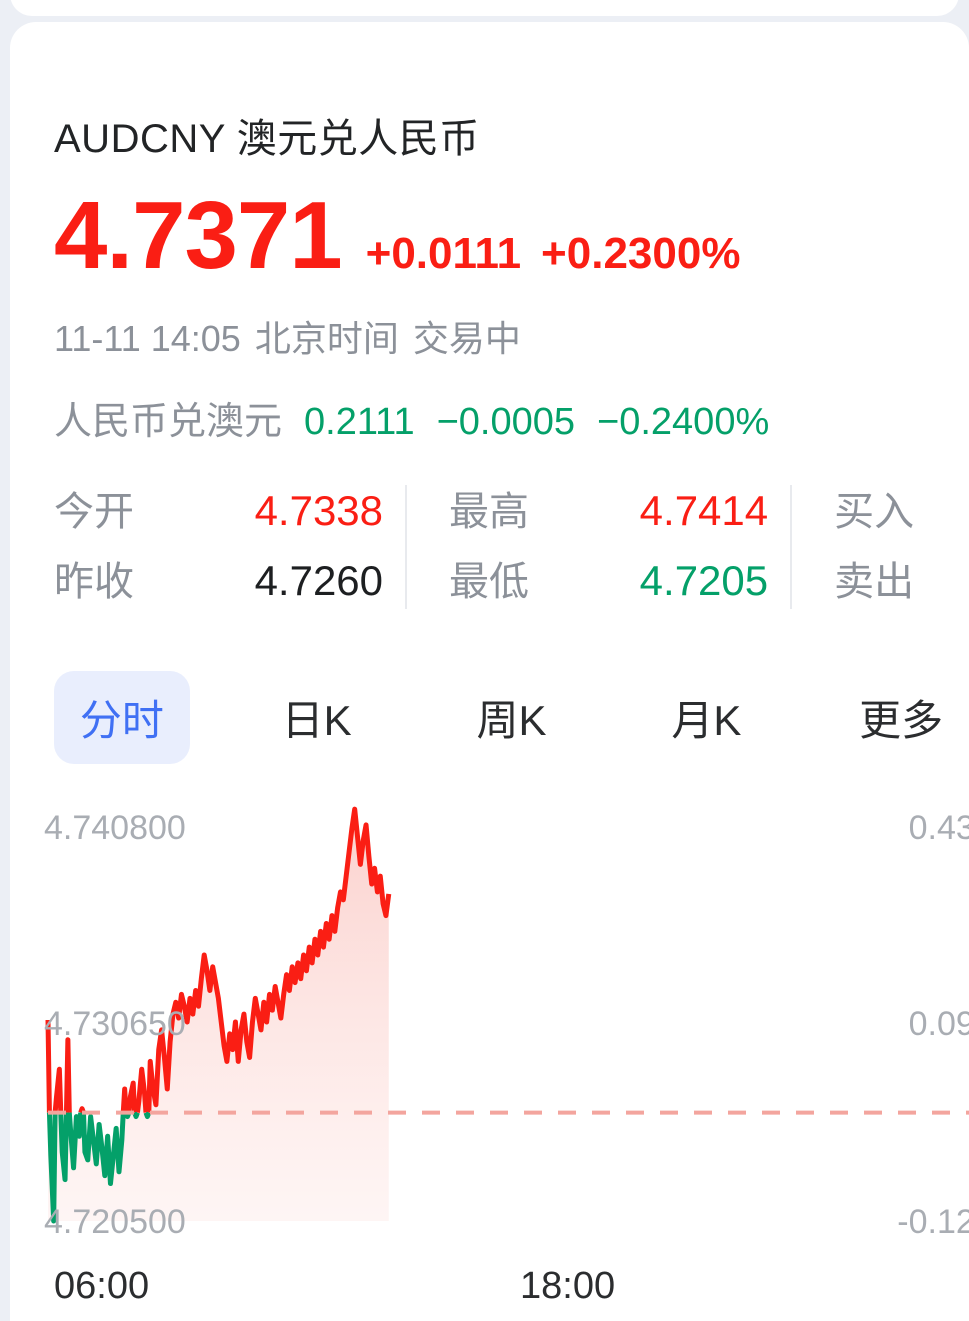  What do you see at coordinates (484, 8) in the screenshot?
I see `background-card-sliver` at bounding box center [484, 8].